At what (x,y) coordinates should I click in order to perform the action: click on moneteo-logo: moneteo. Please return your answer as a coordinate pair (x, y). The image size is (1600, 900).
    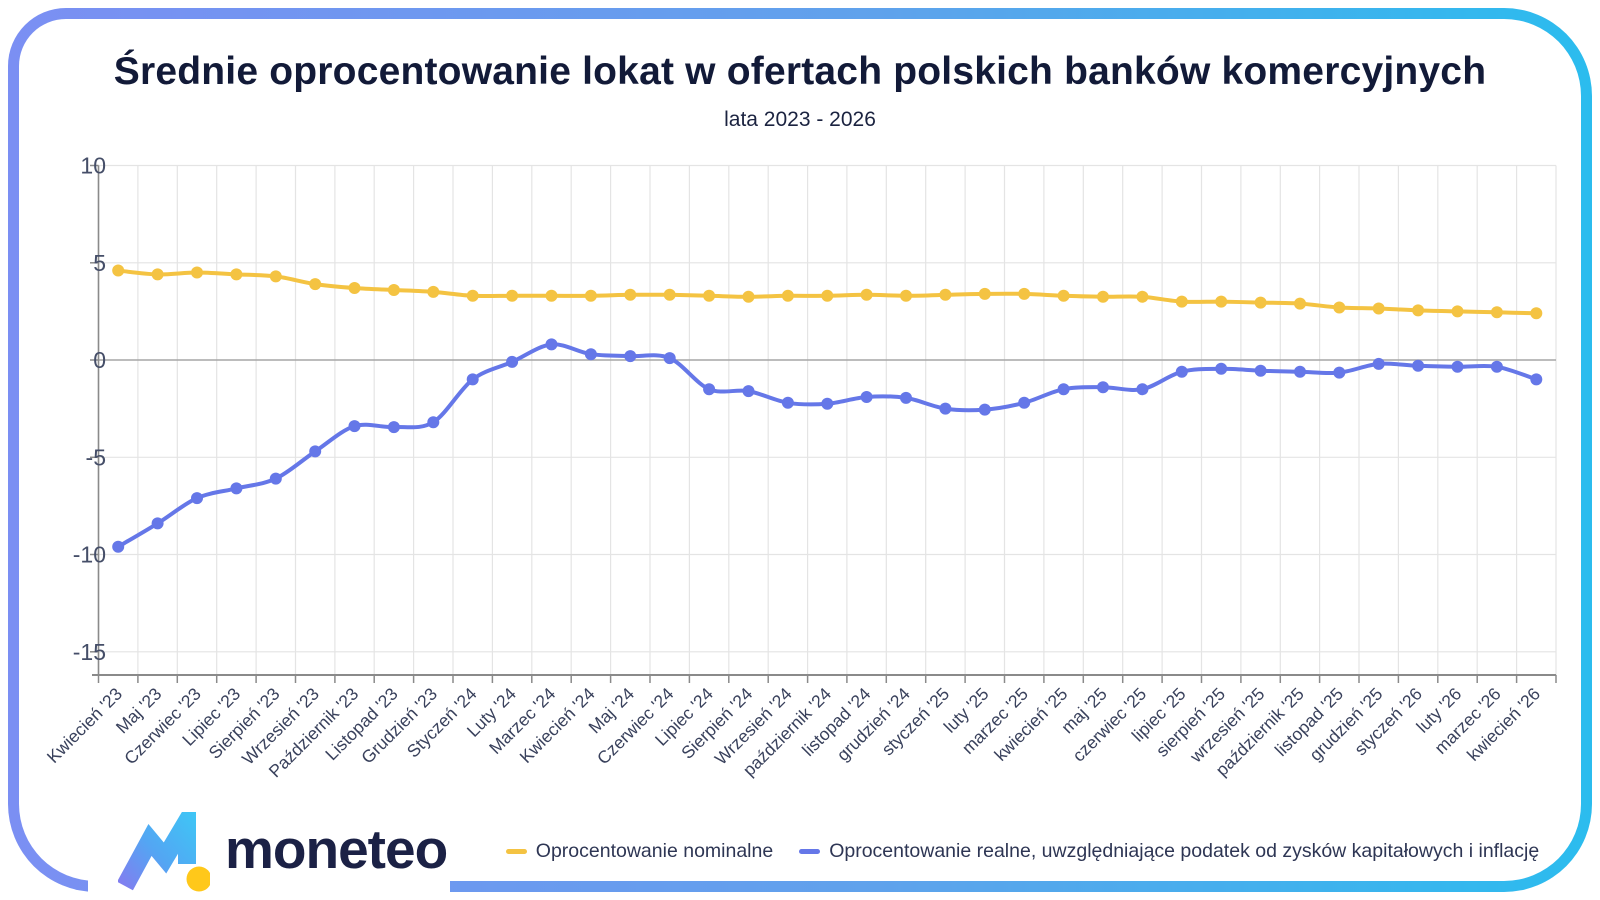
    Looking at the image, I should click on (283, 852).